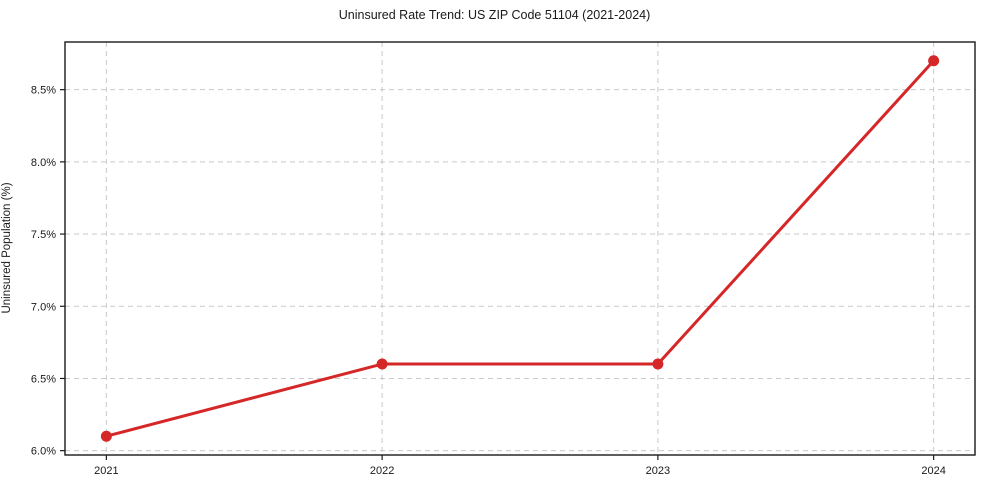  What do you see at coordinates (933, 471) in the screenshot?
I see `x-tick-label: 2024` at bounding box center [933, 471].